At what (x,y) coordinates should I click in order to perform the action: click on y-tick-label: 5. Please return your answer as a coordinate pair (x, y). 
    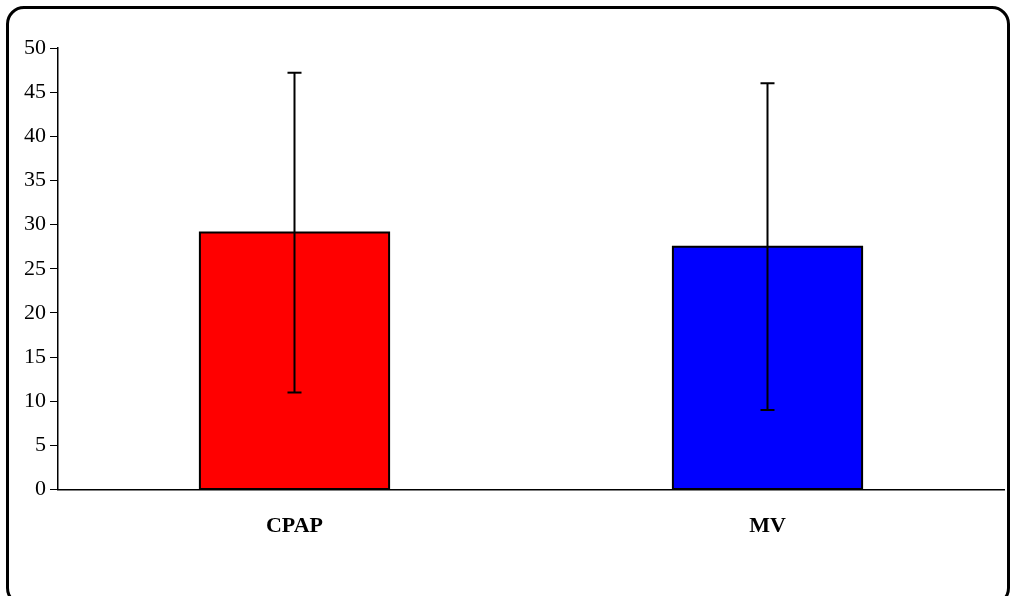
    Looking at the image, I should click on (40, 444).